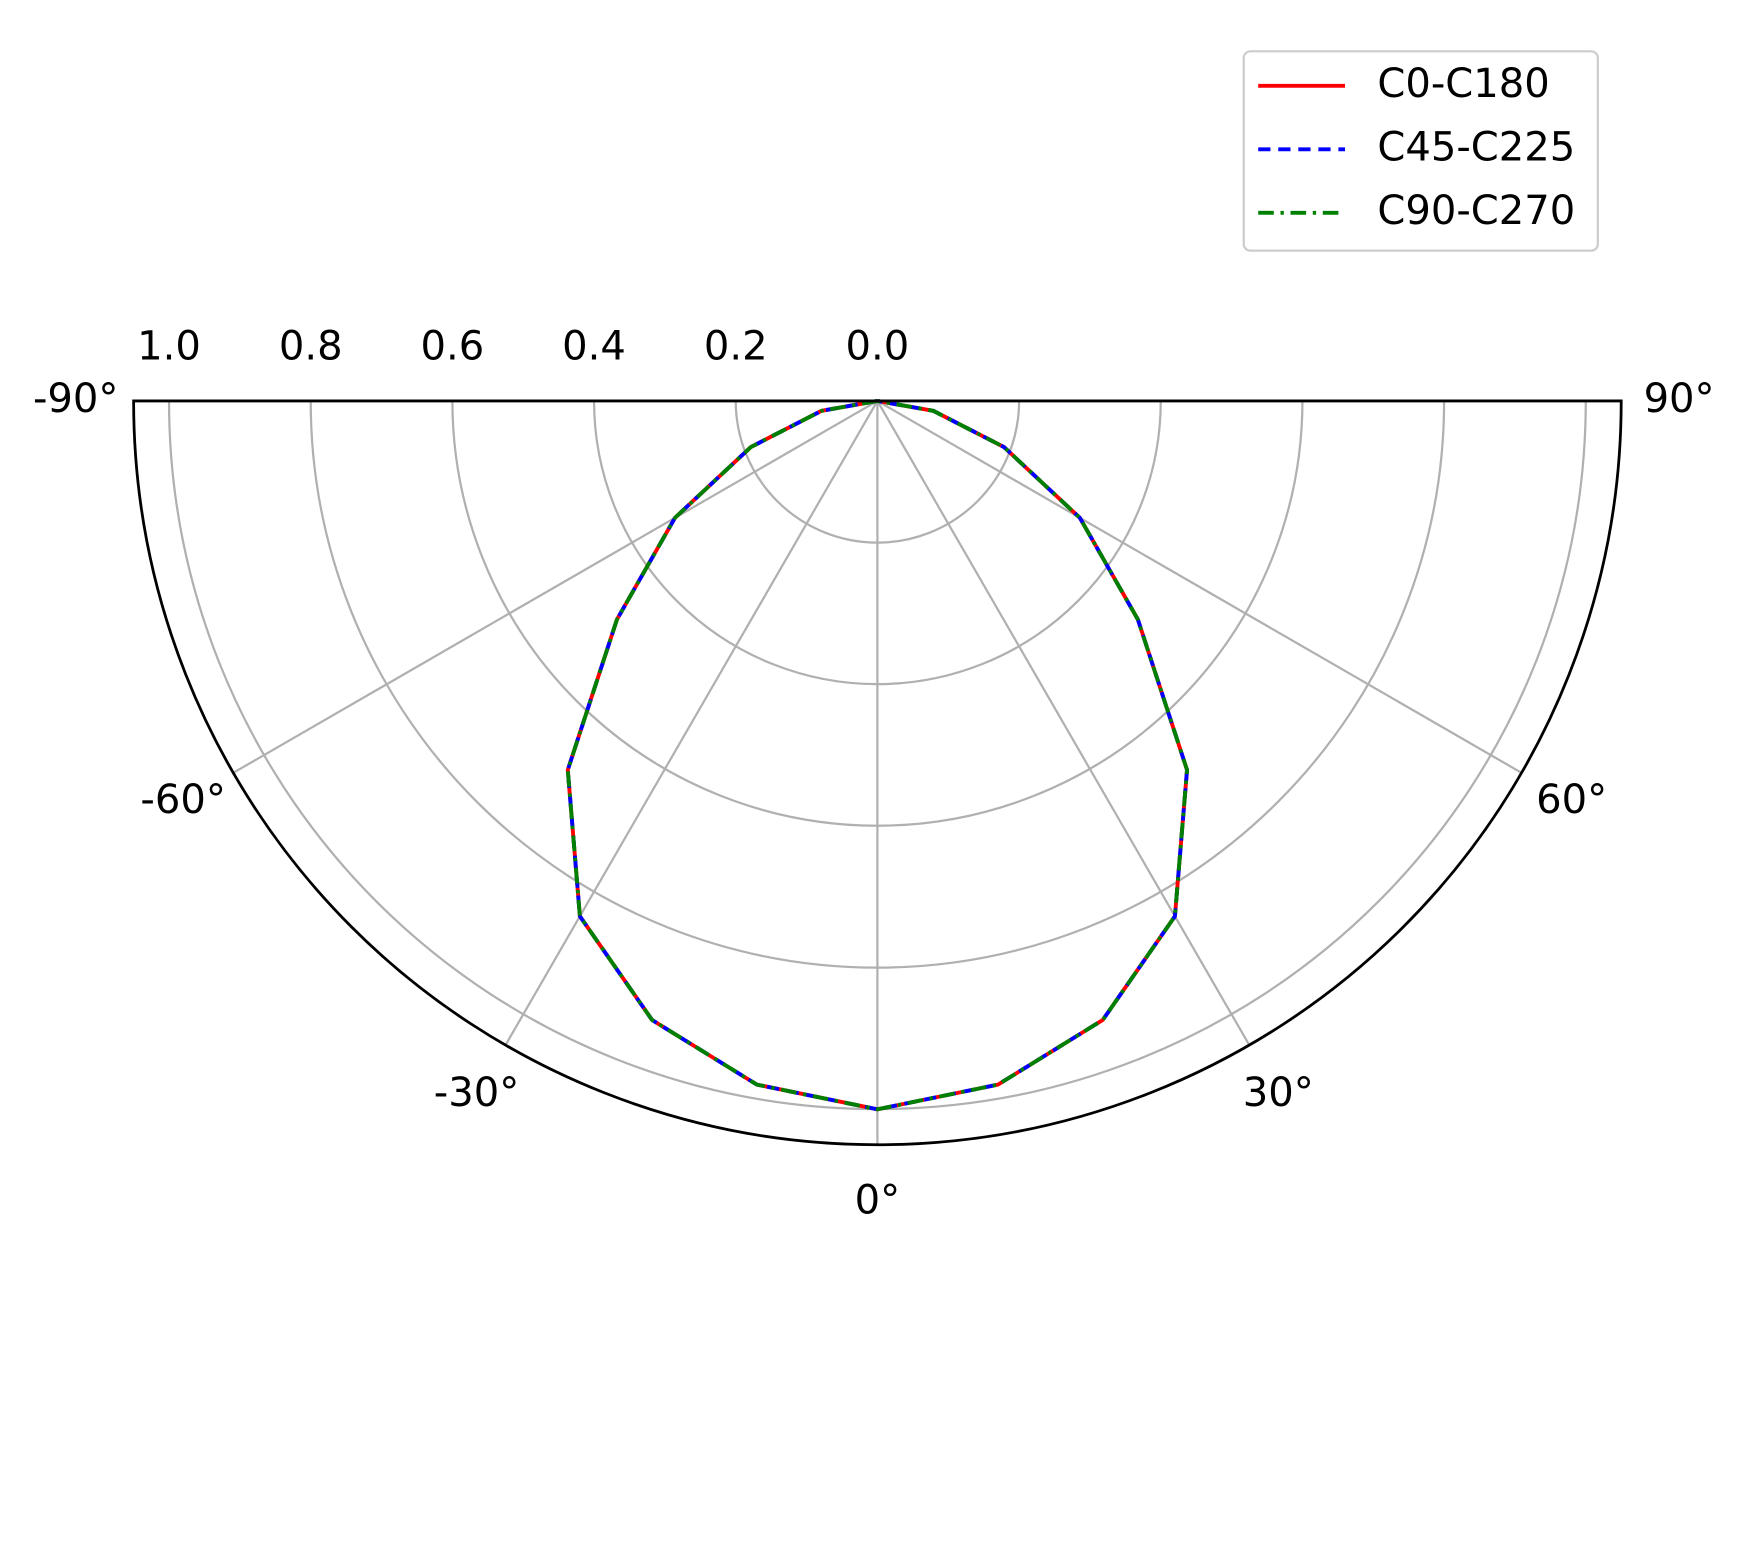  I want to click on theta-tick-label: -90°, so click(76, 399).